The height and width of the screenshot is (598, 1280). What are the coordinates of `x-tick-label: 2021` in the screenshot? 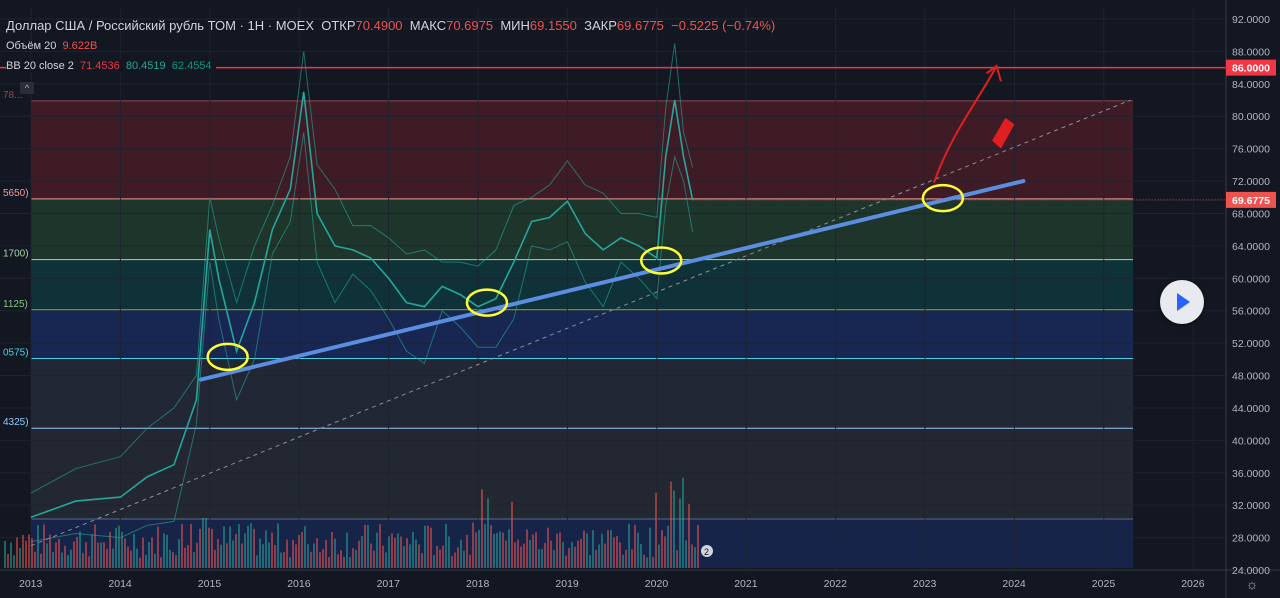 It's located at (746, 584).